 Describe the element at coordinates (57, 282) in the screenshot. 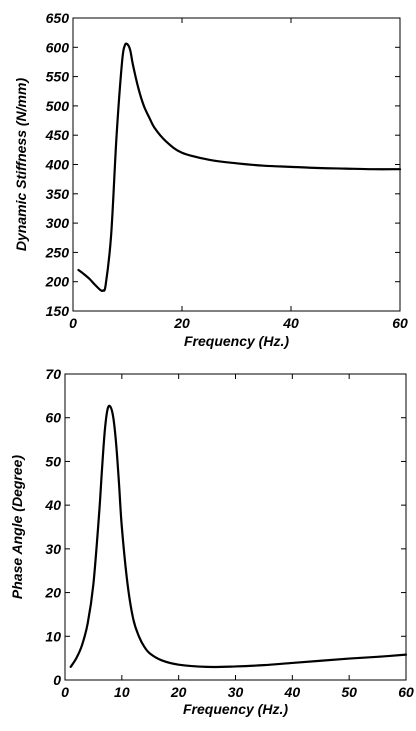

I see `stiffness-y-tick-label: 200` at that location.